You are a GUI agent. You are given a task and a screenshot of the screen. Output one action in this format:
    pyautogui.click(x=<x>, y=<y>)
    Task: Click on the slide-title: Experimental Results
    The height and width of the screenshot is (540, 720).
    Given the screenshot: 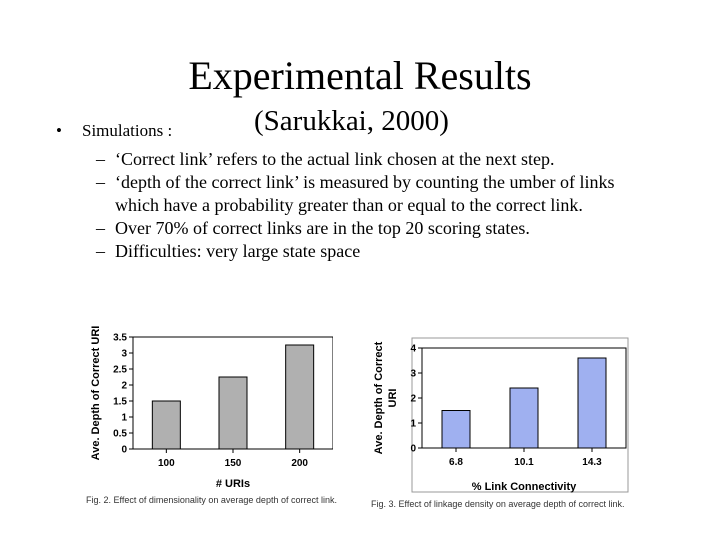 What is the action you would take?
    pyautogui.click(x=360, y=75)
    